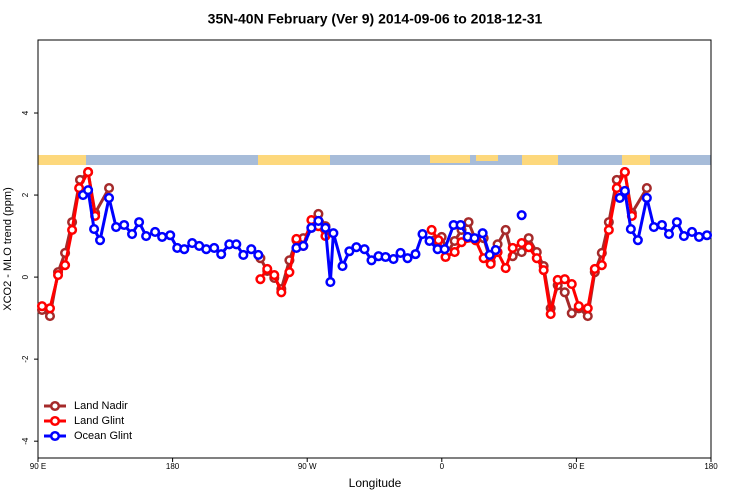 Image resolution: width=750 pixels, height=500 pixels. What do you see at coordinates (103, 436) in the screenshot?
I see `legend-label: Ocean Glint` at bounding box center [103, 436].